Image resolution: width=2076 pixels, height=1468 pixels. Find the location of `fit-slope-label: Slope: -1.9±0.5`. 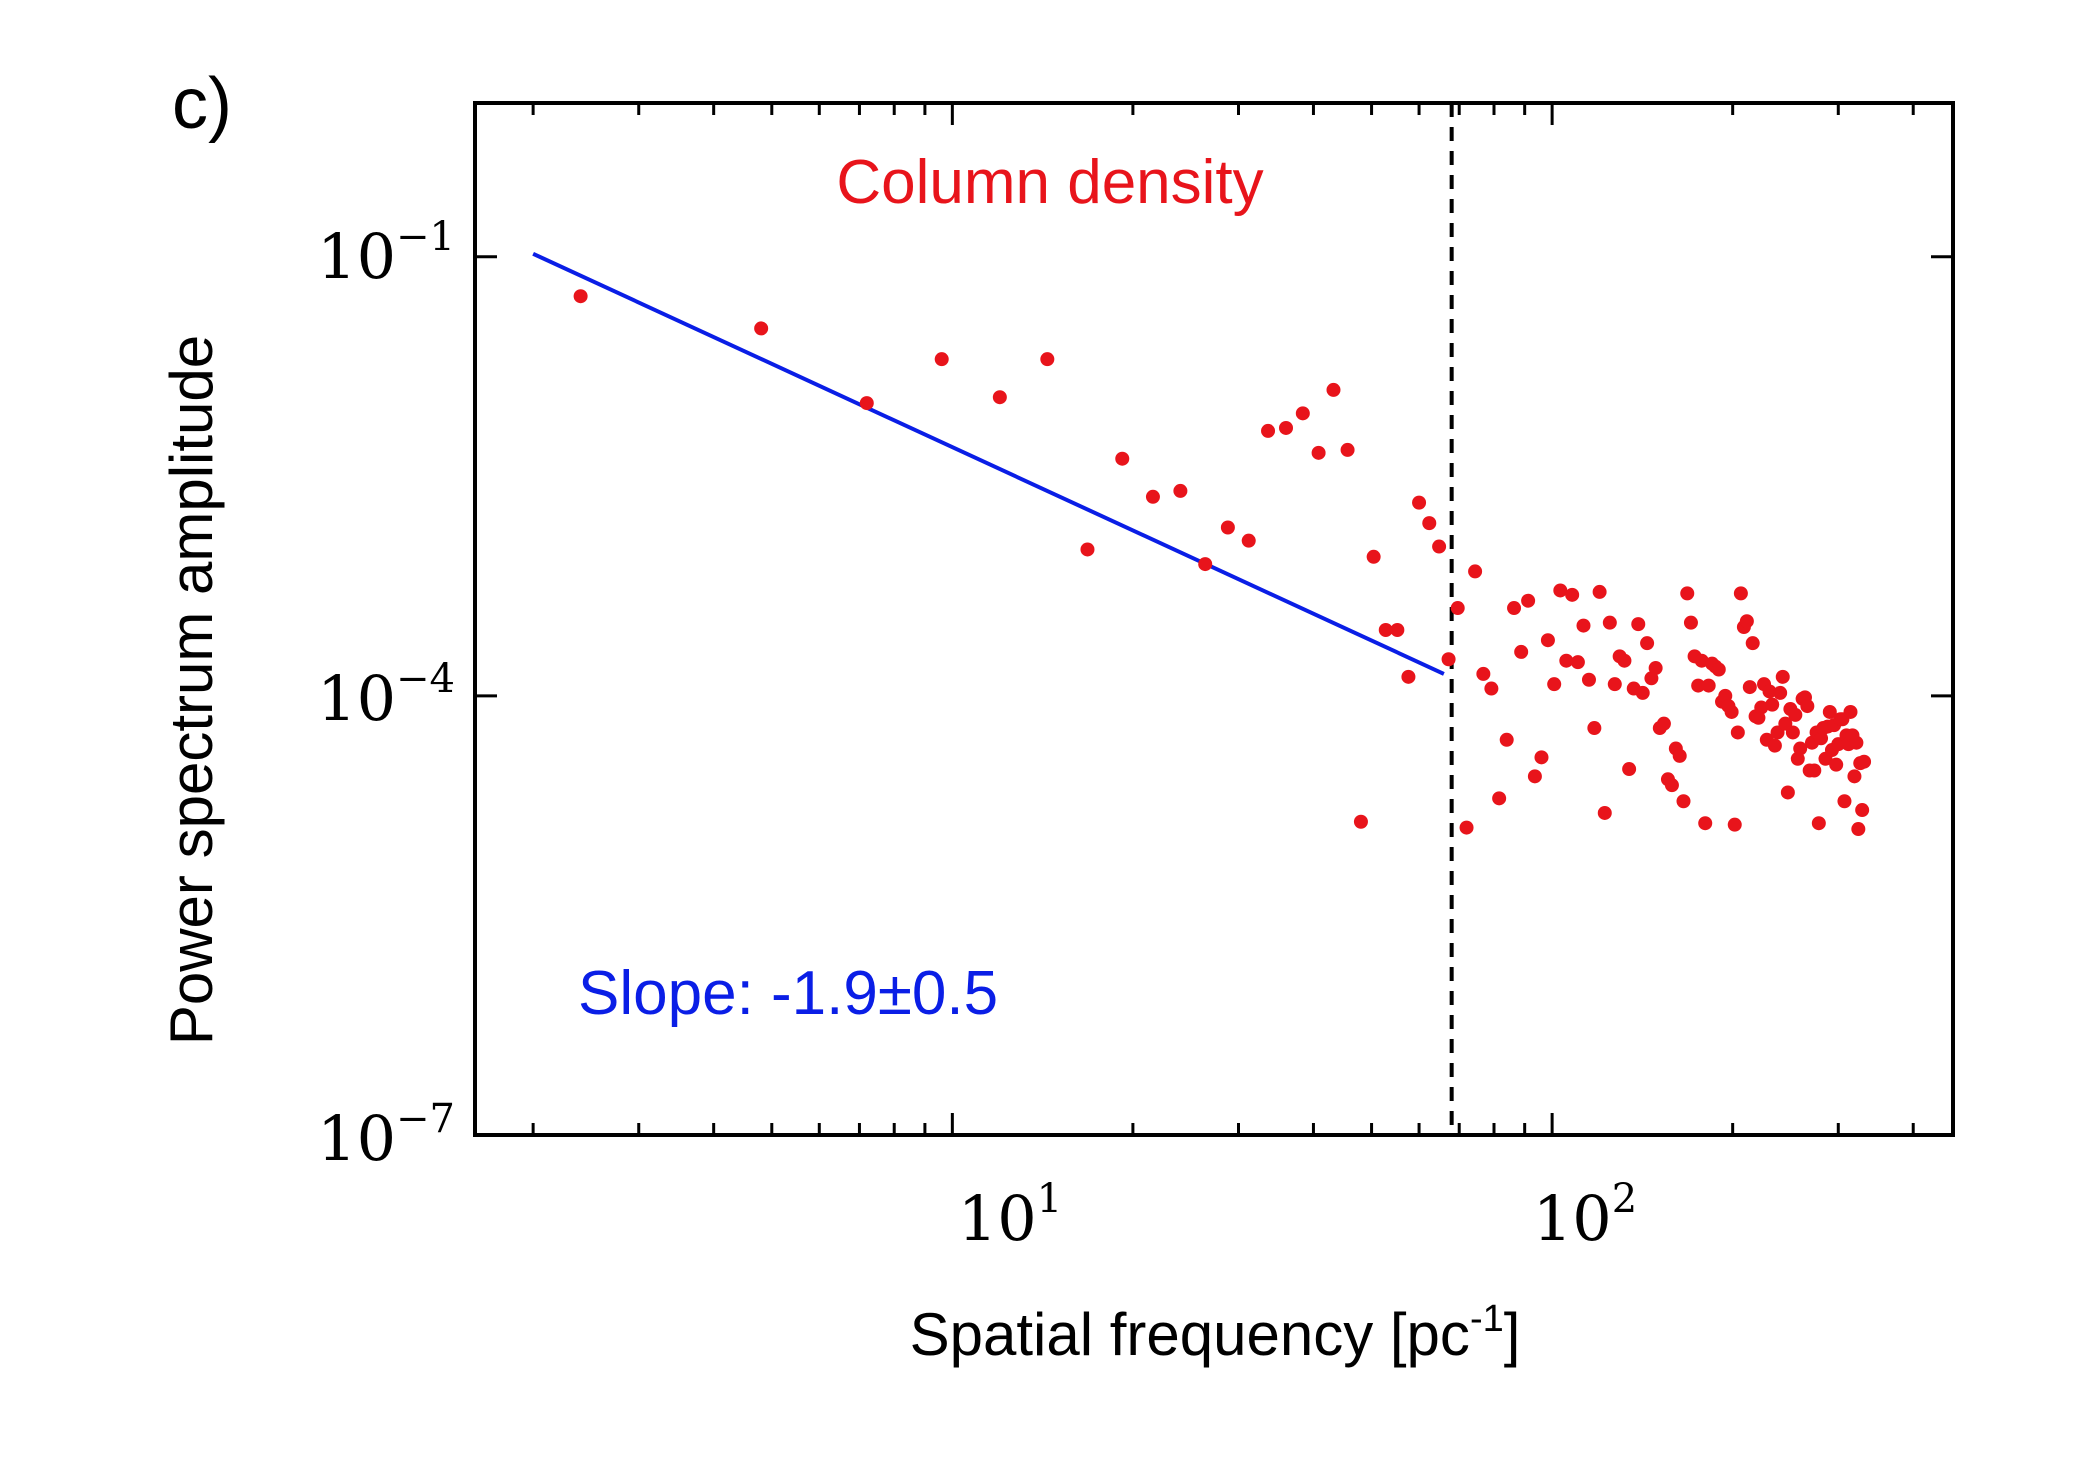

fit-slope-label: Slope: -1.9±0.5 is located at coordinates (788, 993).